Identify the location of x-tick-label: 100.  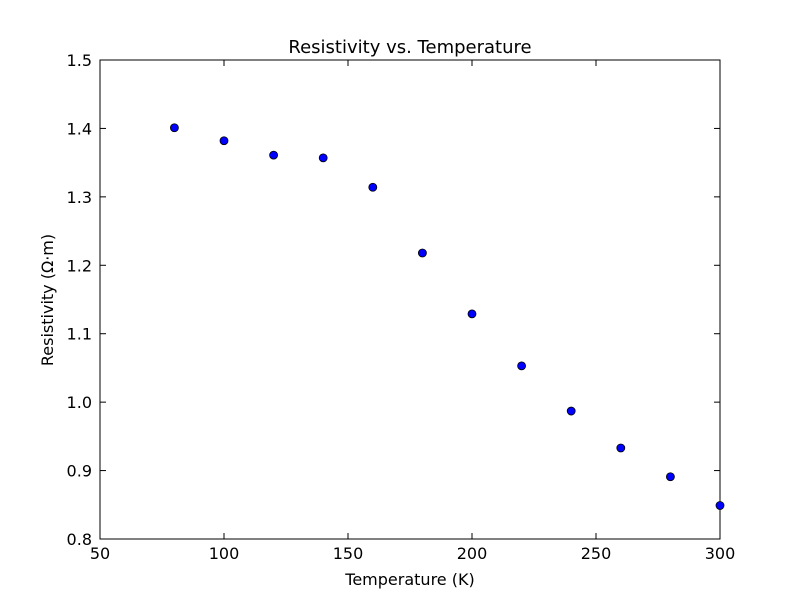
(224, 553).